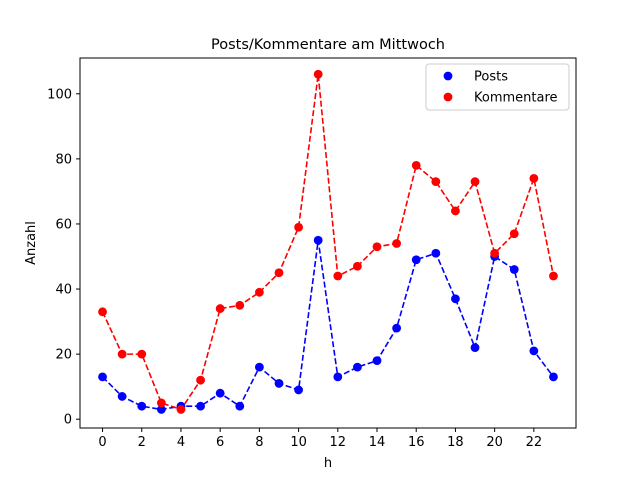 The image size is (640, 480). I want to click on chart-title: Posts/Kommentare am Mittwoch, so click(328, 45).